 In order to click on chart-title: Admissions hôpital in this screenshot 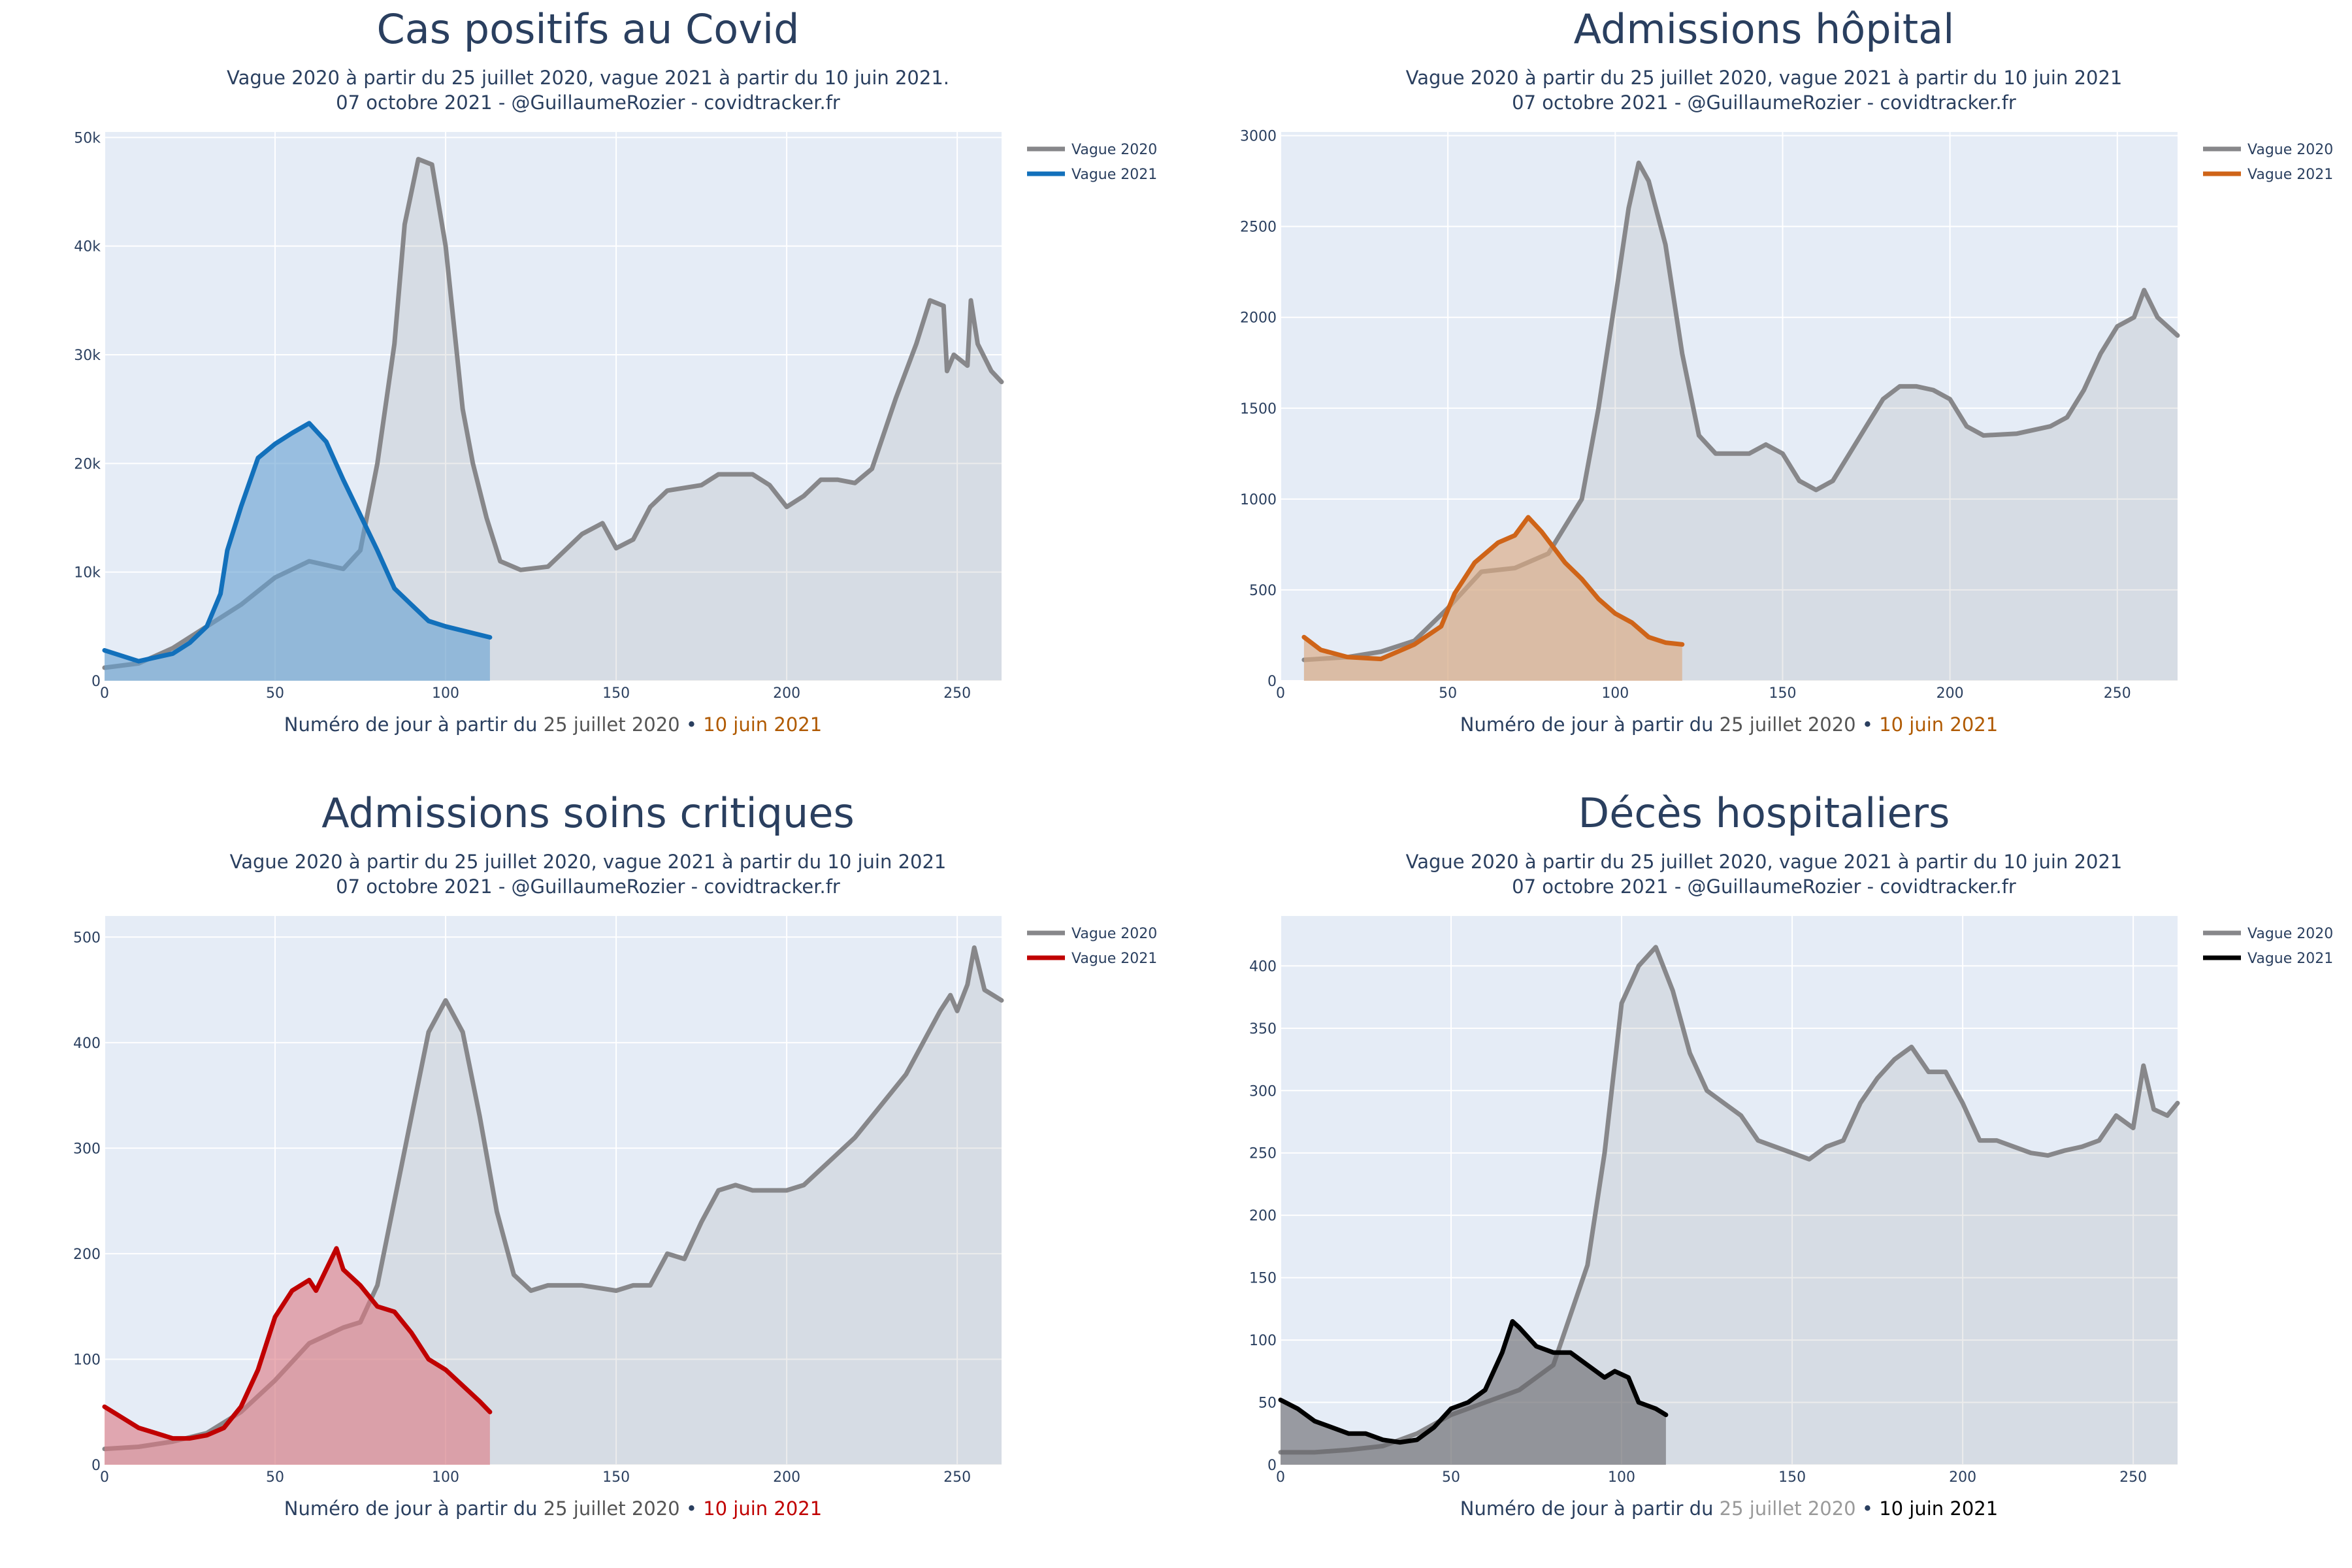, I will do `click(1764, 29)`.